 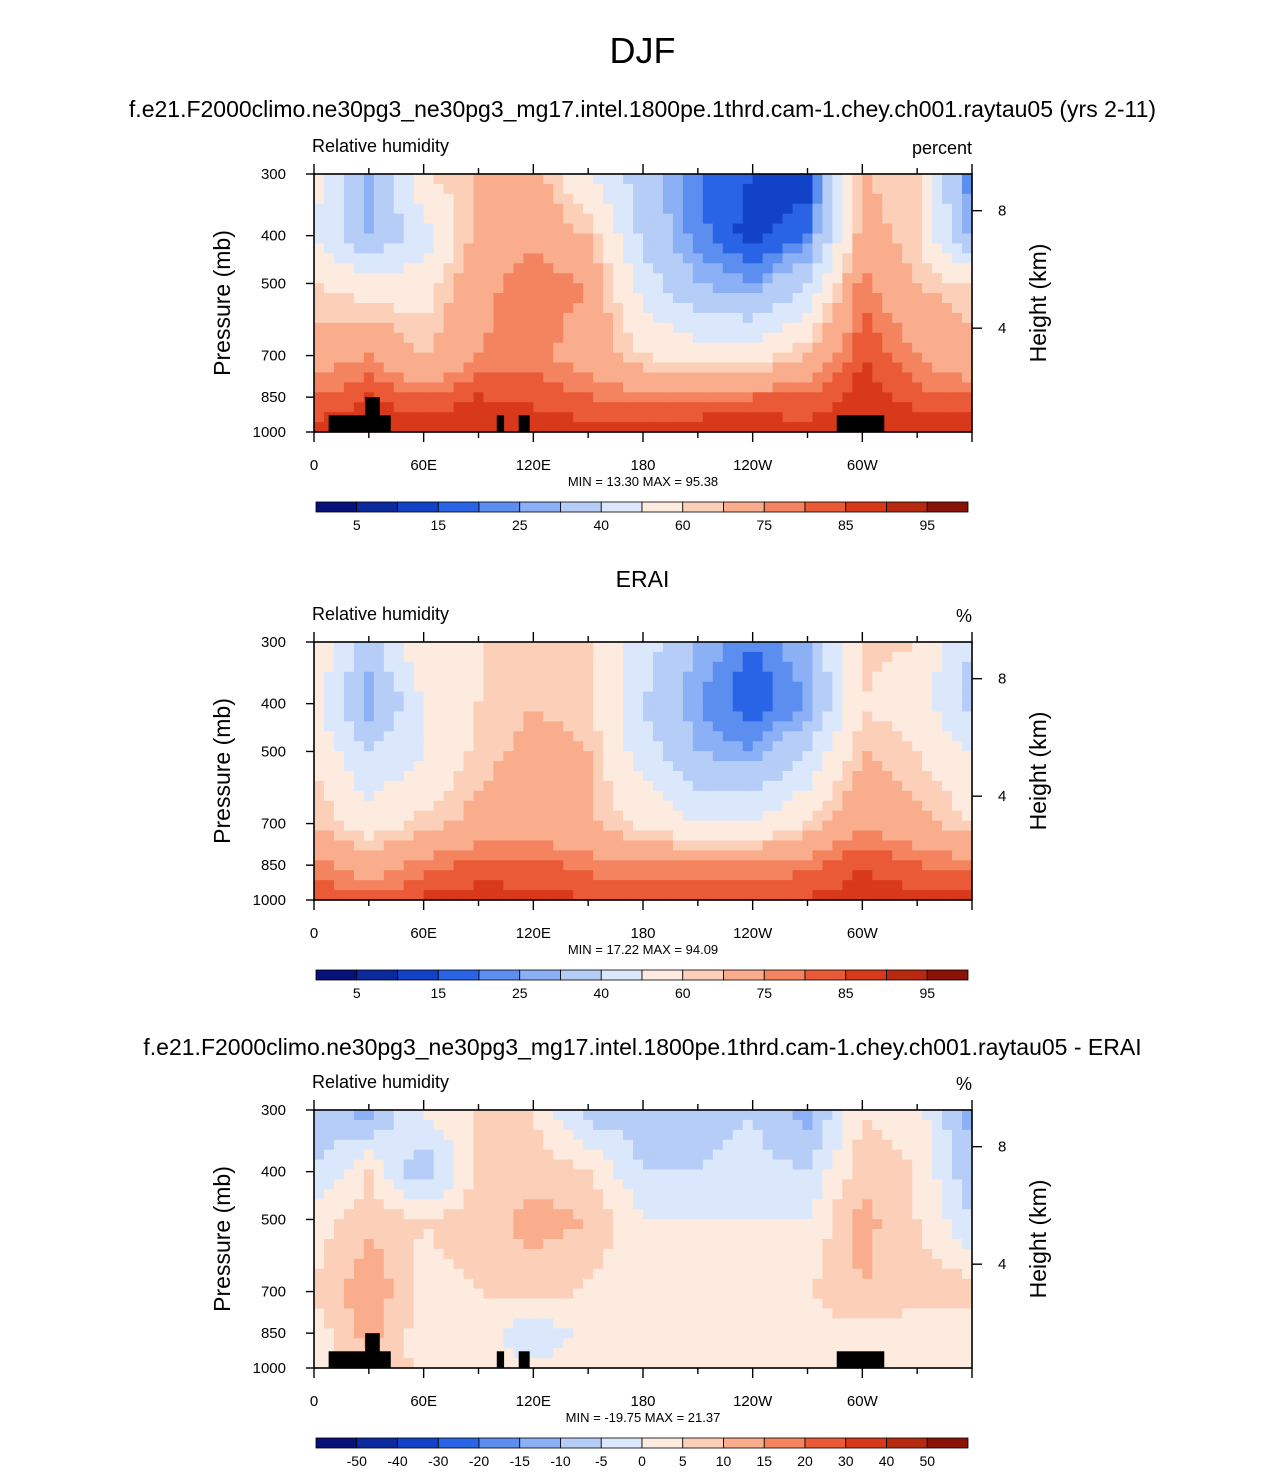 What do you see at coordinates (863, 465) in the screenshot?
I see `lon-tick-label: 60W` at bounding box center [863, 465].